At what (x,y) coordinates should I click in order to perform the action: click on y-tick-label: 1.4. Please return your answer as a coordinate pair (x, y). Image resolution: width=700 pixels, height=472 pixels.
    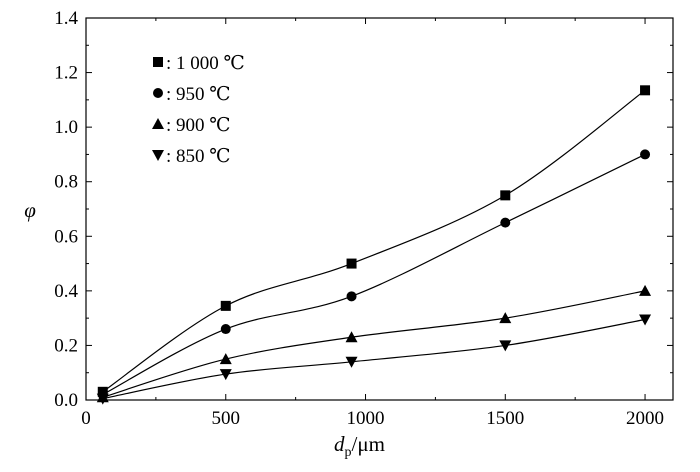
    Looking at the image, I should click on (66, 18).